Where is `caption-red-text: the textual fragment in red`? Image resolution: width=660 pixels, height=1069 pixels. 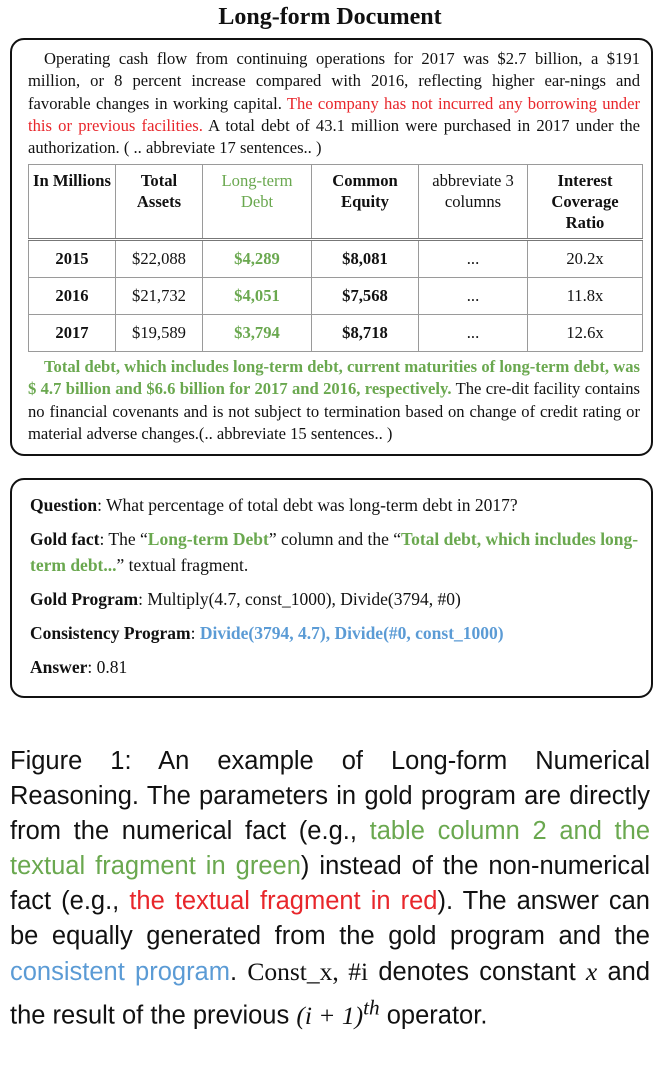
caption-red-text: the textual fragment in red is located at coordinates (283, 901).